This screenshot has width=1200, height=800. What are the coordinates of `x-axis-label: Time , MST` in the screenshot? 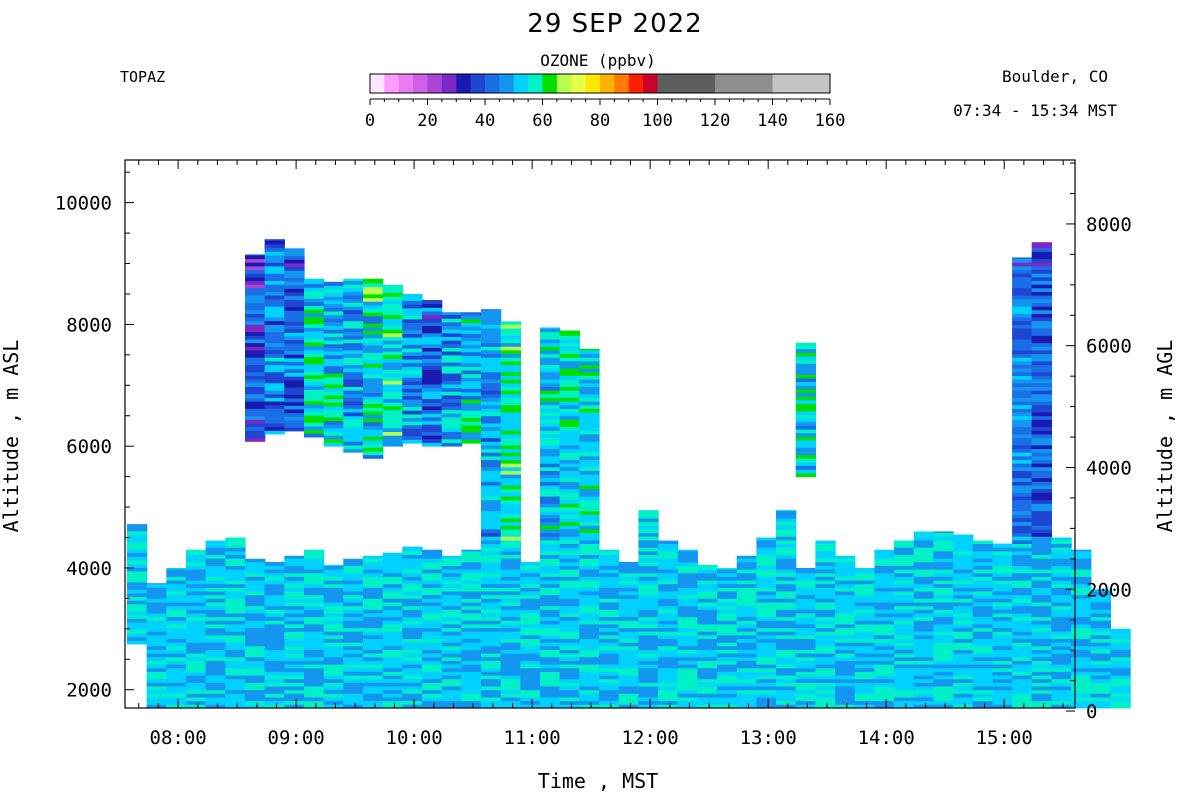 It's located at (598, 781).